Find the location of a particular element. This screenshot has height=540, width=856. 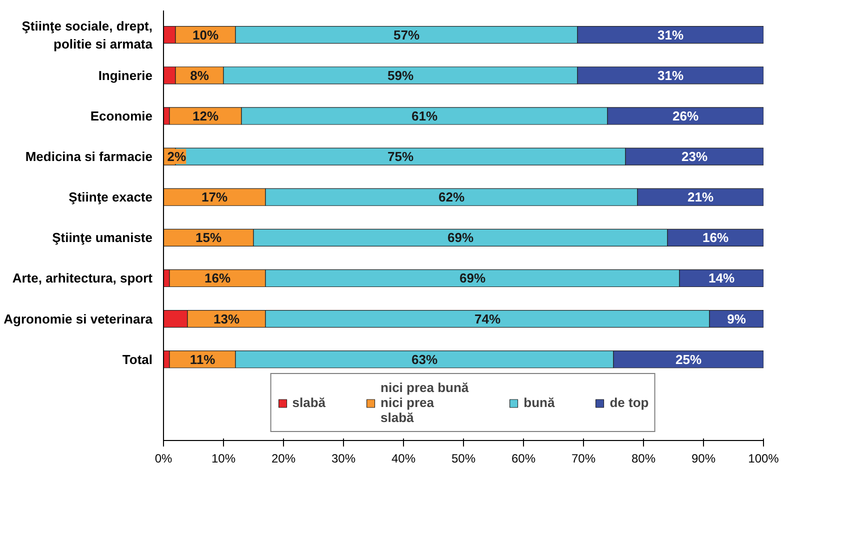

y-tick-label: Medicina si farmacie is located at coordinates (89, 156).